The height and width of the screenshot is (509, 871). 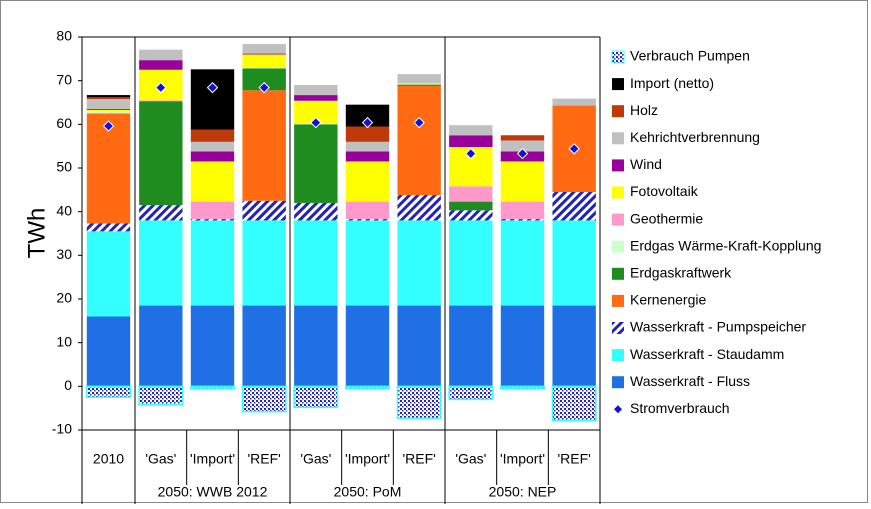 I want to click on y-tick-label: 10, so click(x=64, y=341).